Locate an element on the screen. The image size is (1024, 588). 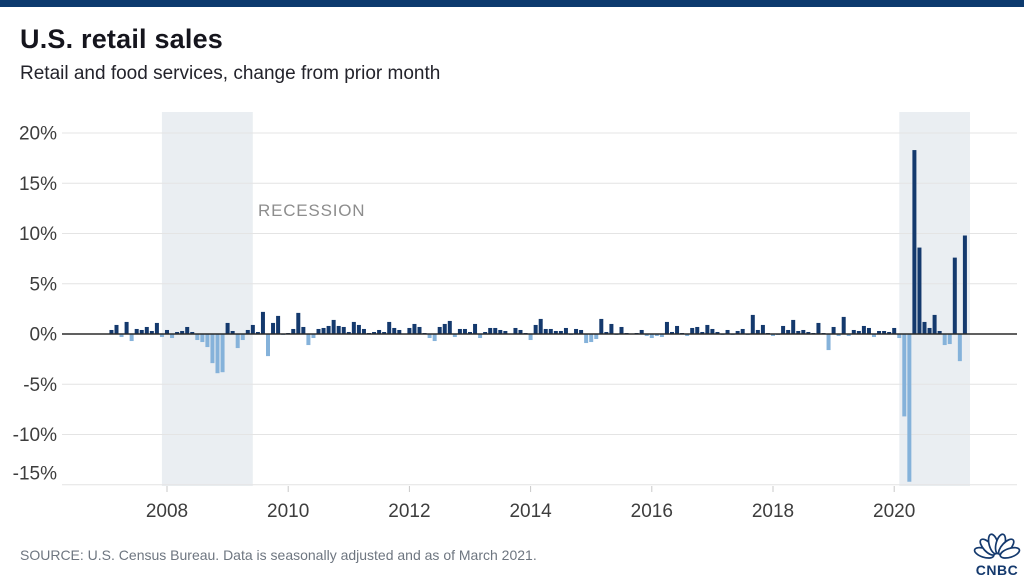
x-axis-label: 2012 is located at coordinates (409, 511).